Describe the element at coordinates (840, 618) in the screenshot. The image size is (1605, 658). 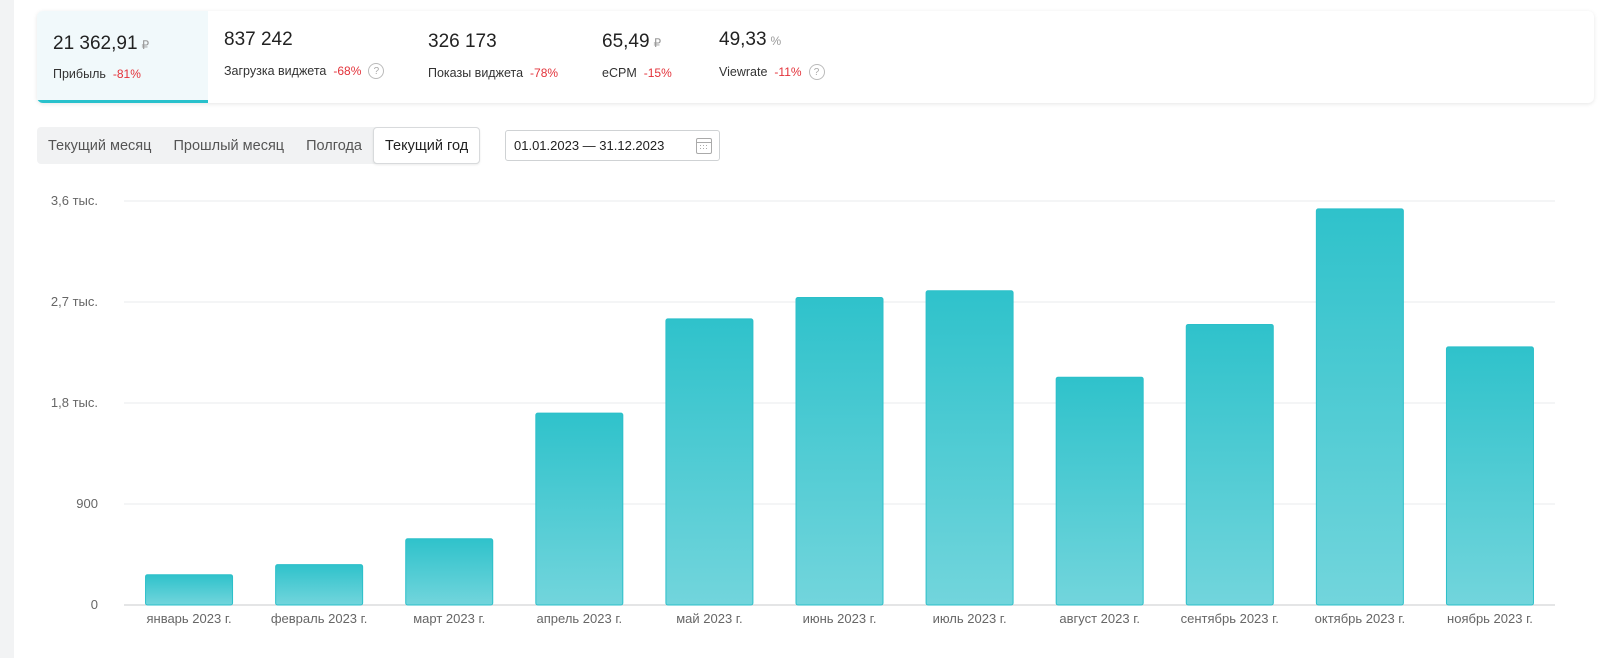
I see `x-tick-label: июнь 2023 г.` at that location.